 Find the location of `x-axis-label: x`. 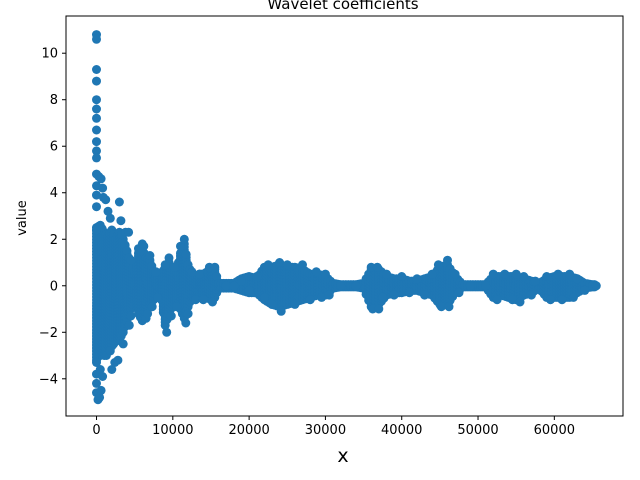

x-axis-label: x is located at coordinates (342, 456).